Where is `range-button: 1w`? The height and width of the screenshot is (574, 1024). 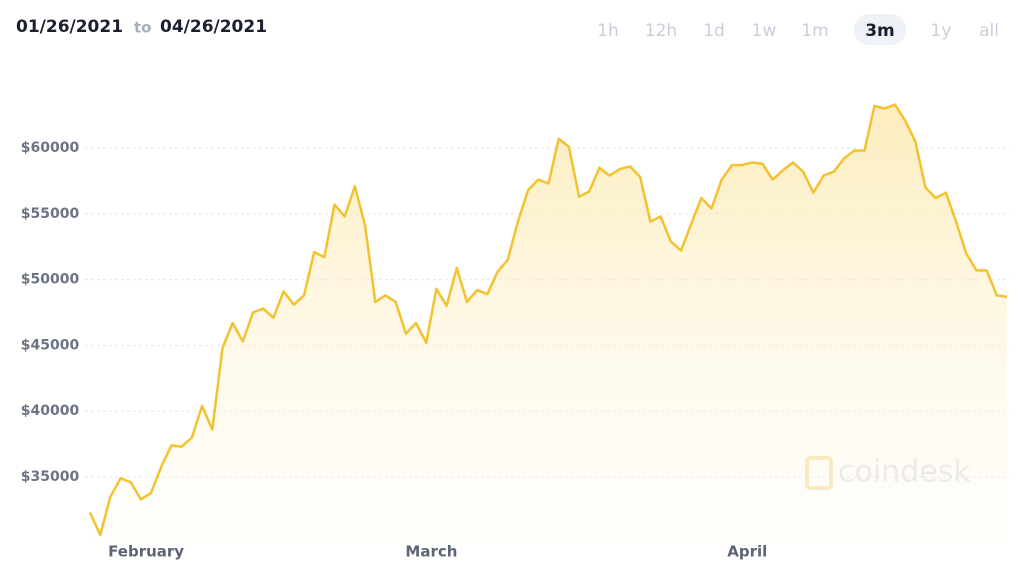 range-button: 1w is located at coordinates (764, 31).